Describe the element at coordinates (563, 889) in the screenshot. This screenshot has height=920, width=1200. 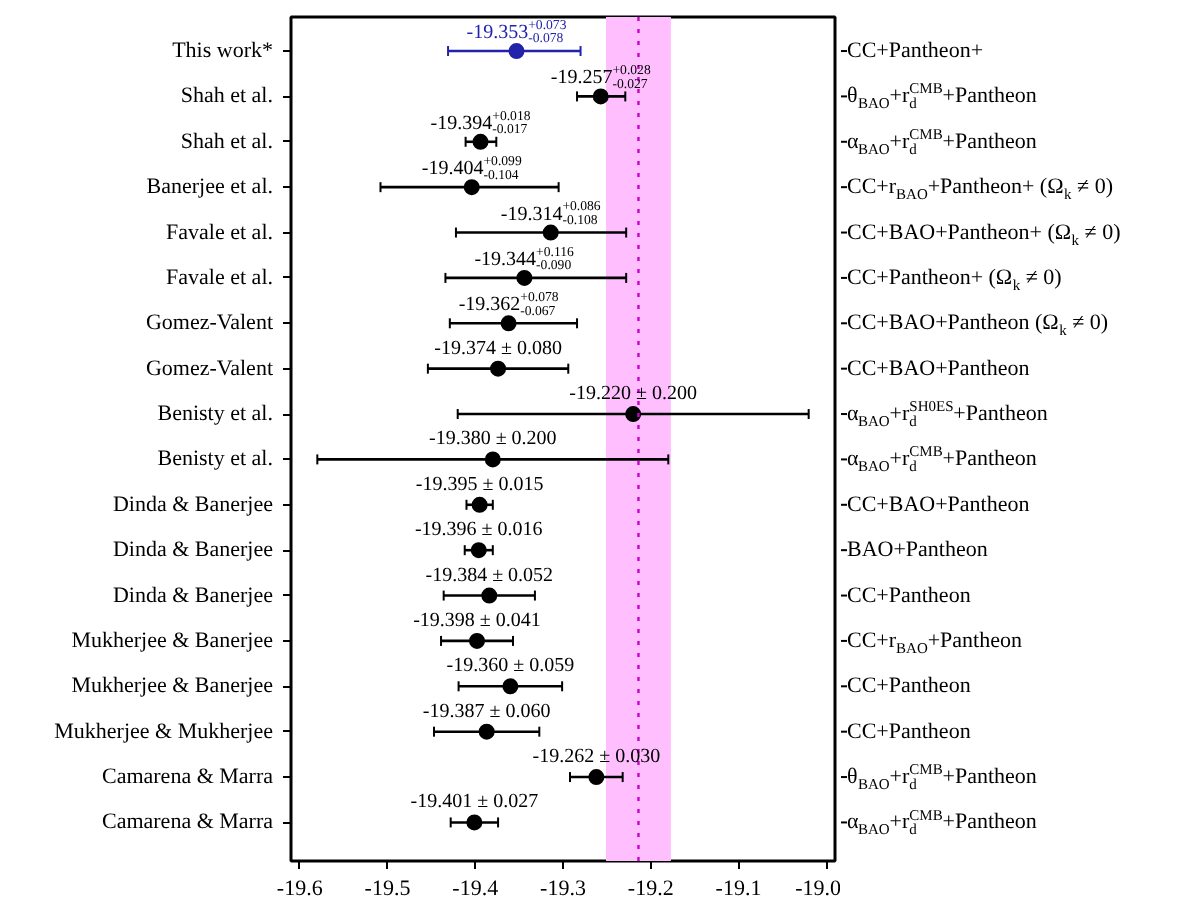
I see `x-tick-label: -19.3` at that location.